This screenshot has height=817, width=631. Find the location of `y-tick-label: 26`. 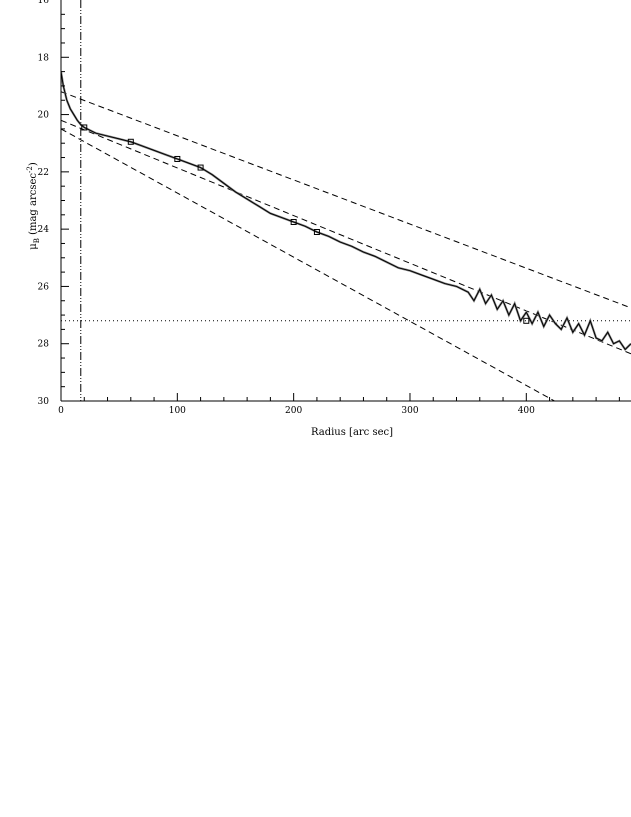

y-tick-label: 26 is located at coordinates (44, 287).